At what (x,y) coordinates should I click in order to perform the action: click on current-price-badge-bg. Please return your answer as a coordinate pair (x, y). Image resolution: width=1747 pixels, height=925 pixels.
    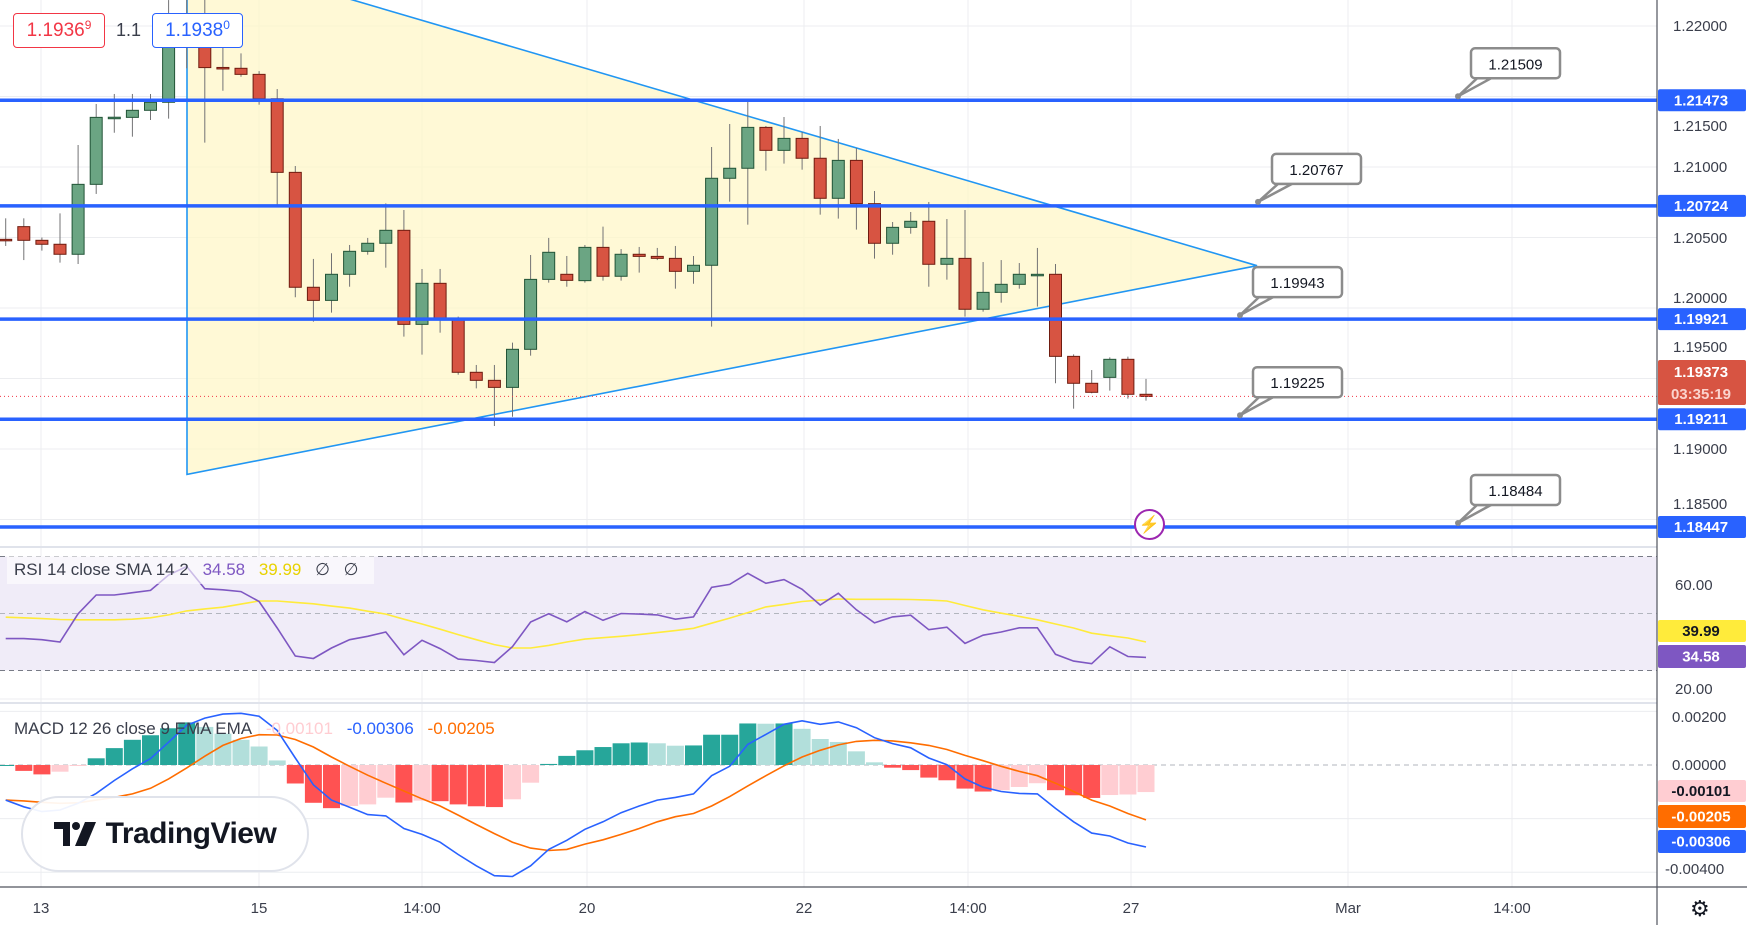
    Looking at the image, I should click on (1702, 382).